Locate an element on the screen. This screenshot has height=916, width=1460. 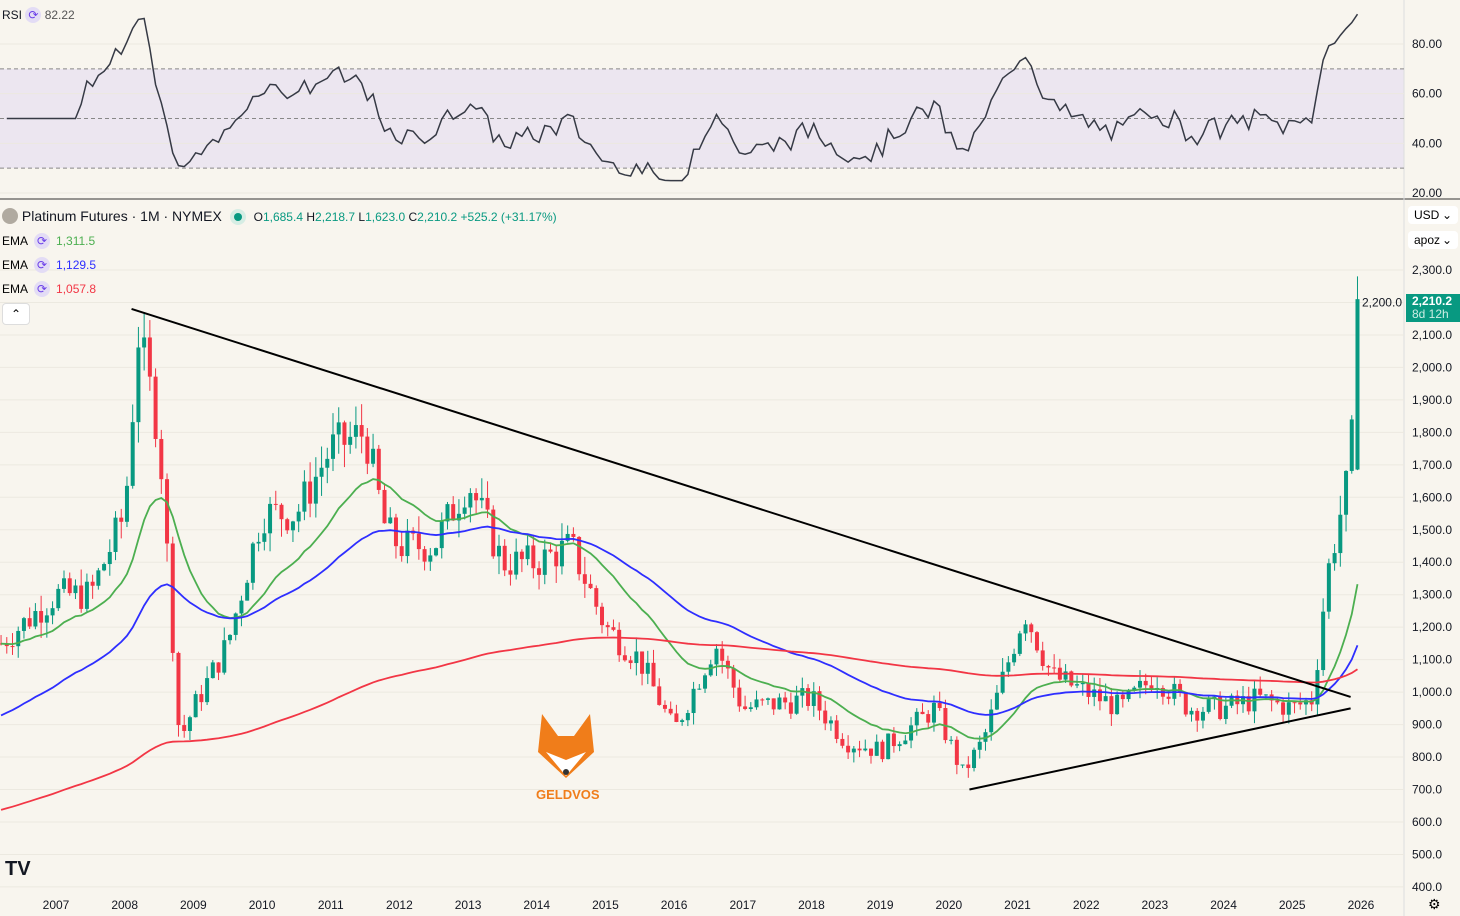
y-tick-label: 2,100.0 is located at coordinates (1432, 335).